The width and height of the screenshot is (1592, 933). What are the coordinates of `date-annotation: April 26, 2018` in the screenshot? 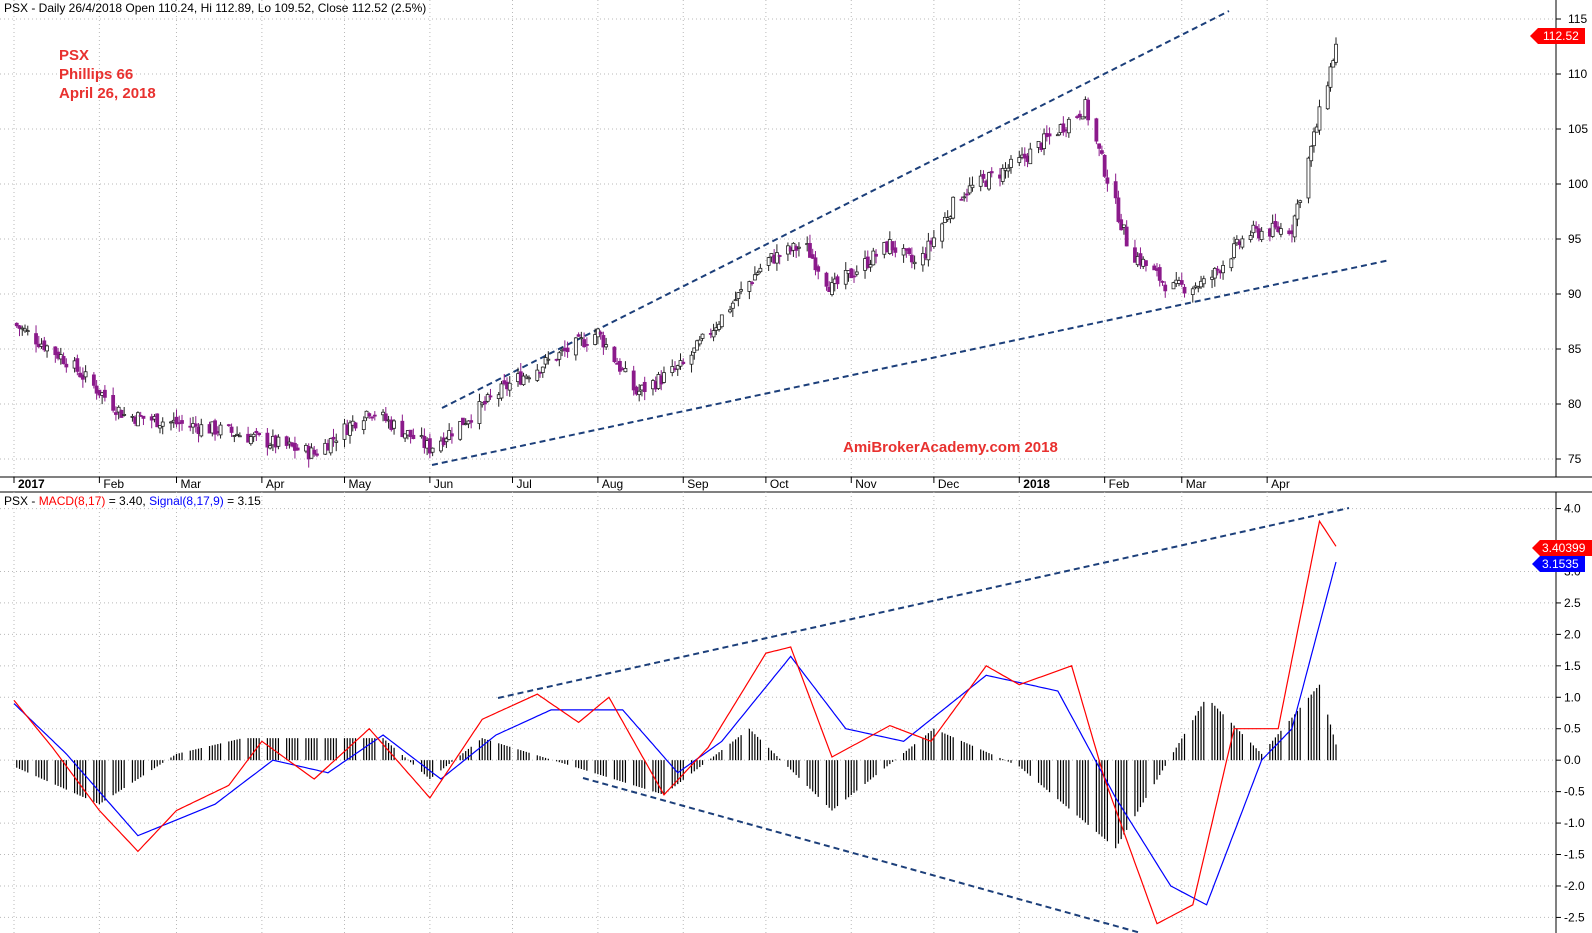 It's located at (107, 93).